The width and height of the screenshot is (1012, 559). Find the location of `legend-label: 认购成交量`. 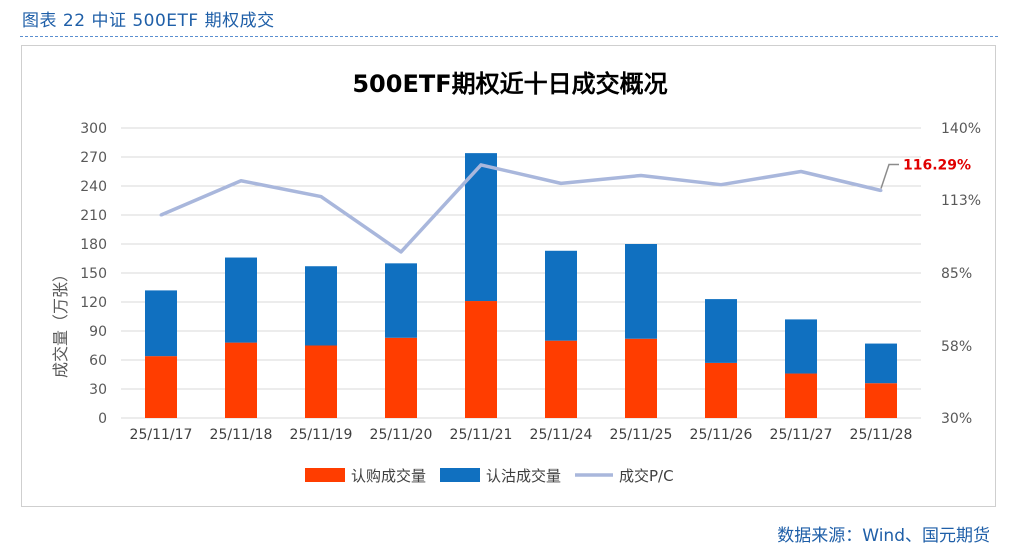

legend-label: 认购成交量 is located at coordinates (388, 476).